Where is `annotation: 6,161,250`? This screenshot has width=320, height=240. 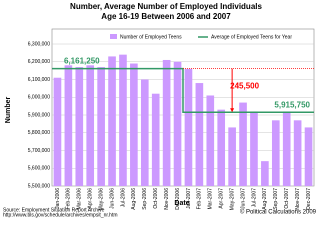 annotation: 6,161,250 is located at coordinates (82, 61).